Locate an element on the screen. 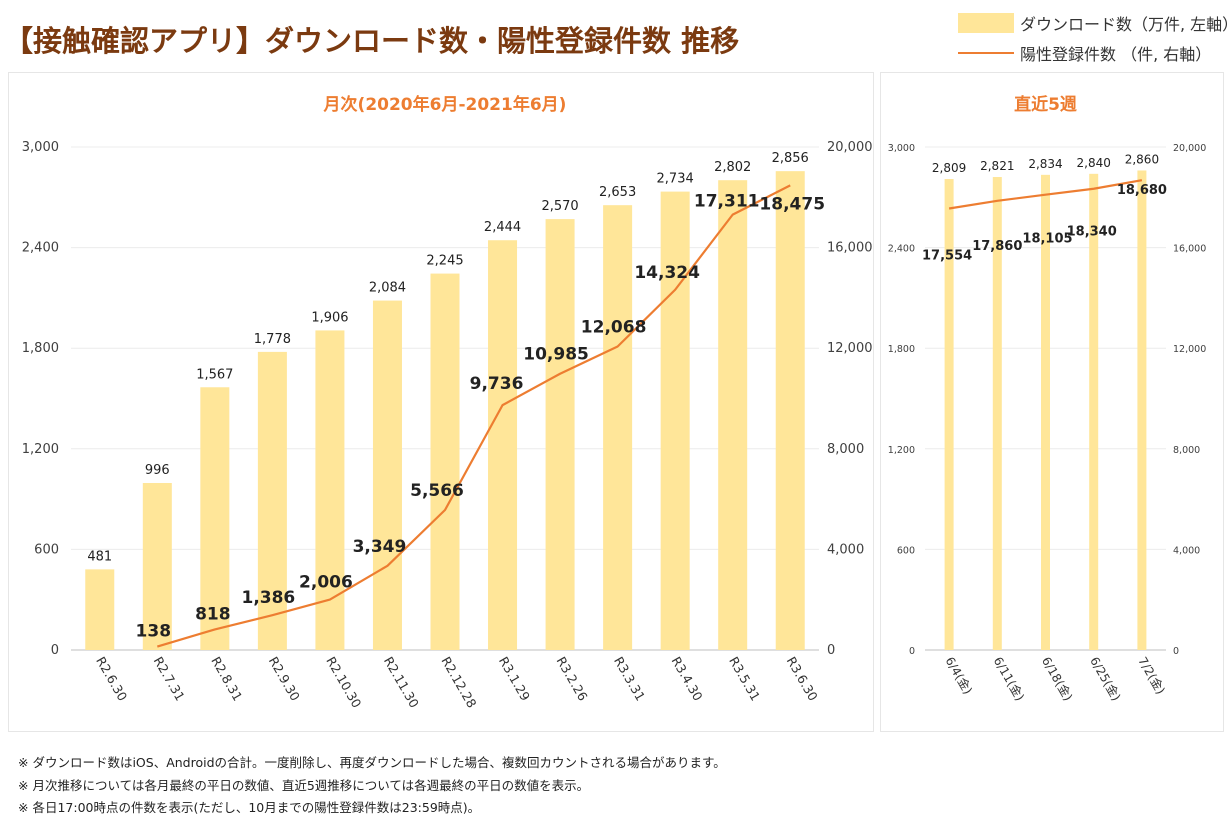  chart-title: 月次(2020年6月-2021年6月) is located at coordinates (445, 104).